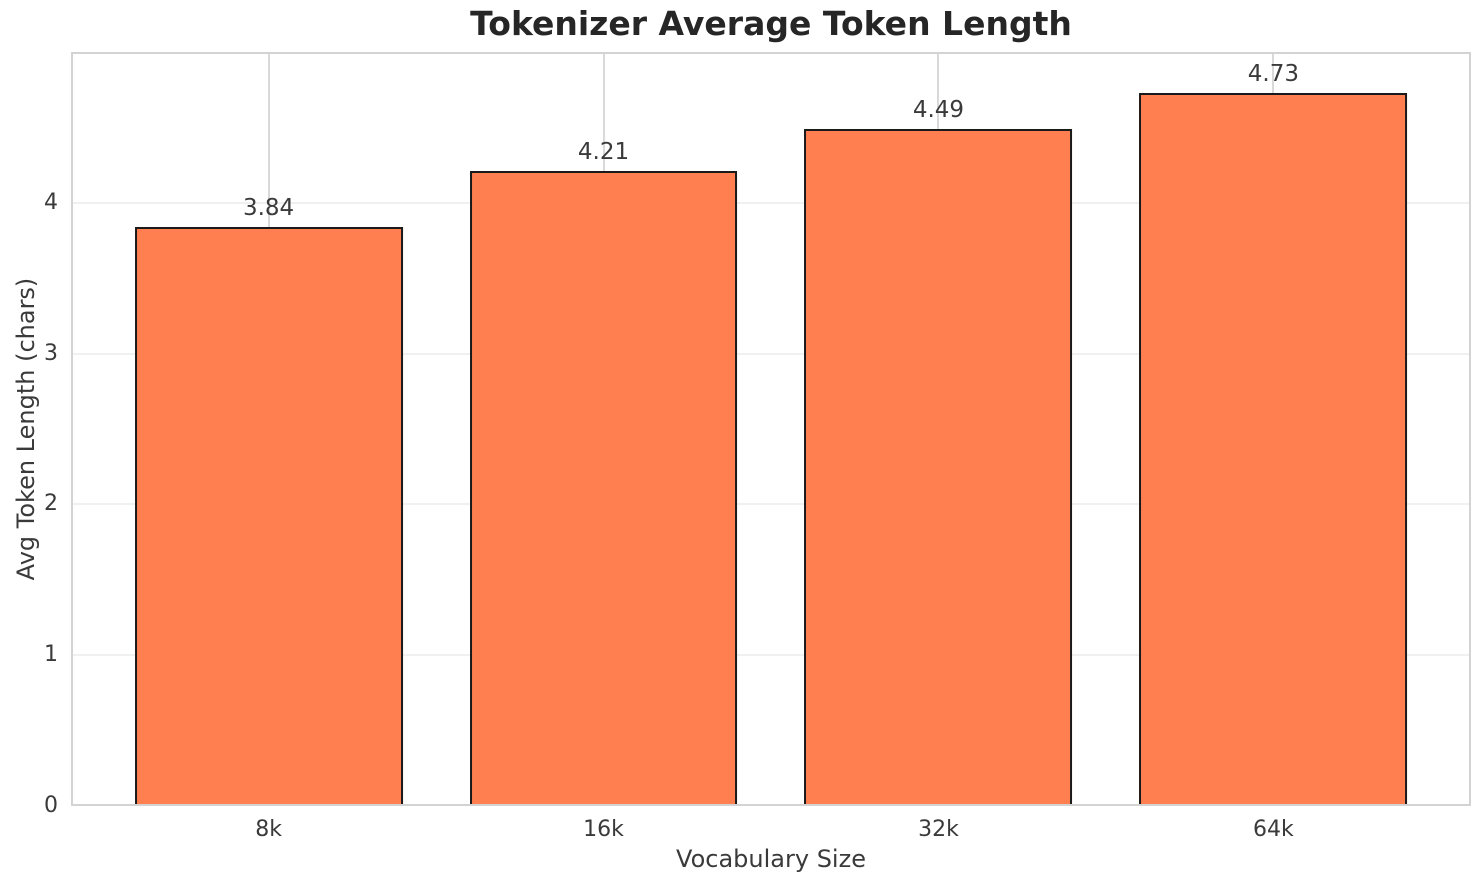 The height and width of the screenshot is (885, 1483). Describe the element at coordinates (51, 655) in the screenshot. I see `y-tick-label: 1` at that location.